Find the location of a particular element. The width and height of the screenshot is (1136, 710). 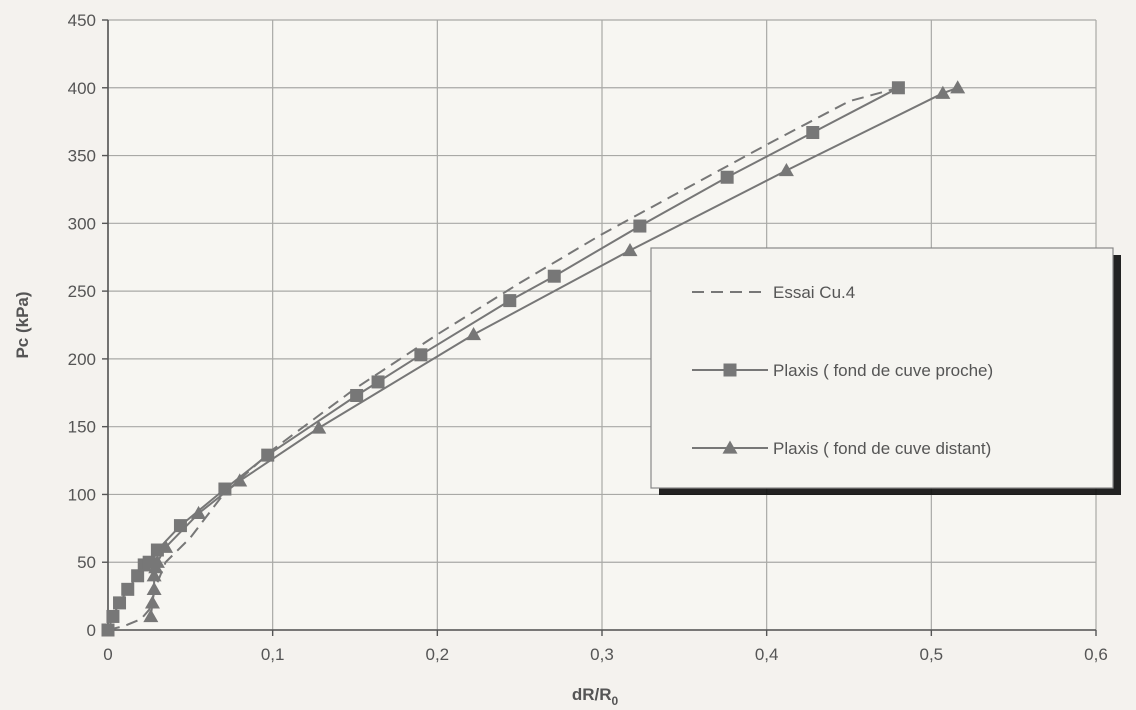

legend-item: Plaxis ( fond de cuve distant) is located at coordinates (841, 448).